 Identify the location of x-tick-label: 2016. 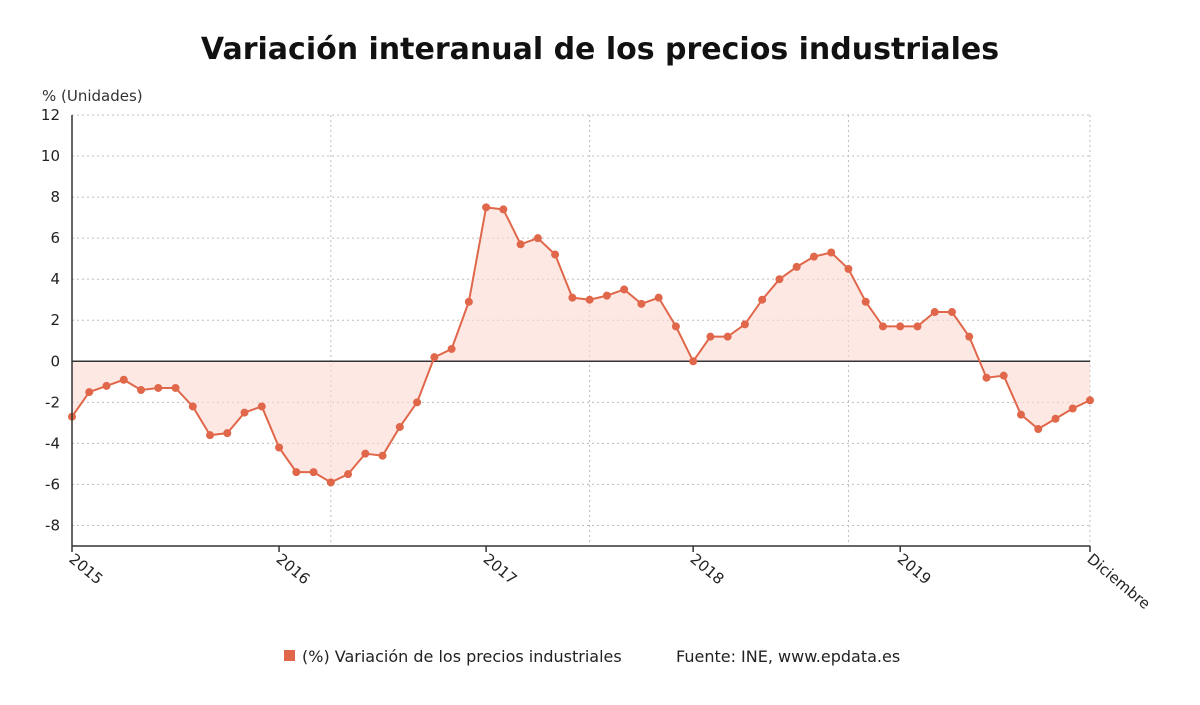
(293, 569).